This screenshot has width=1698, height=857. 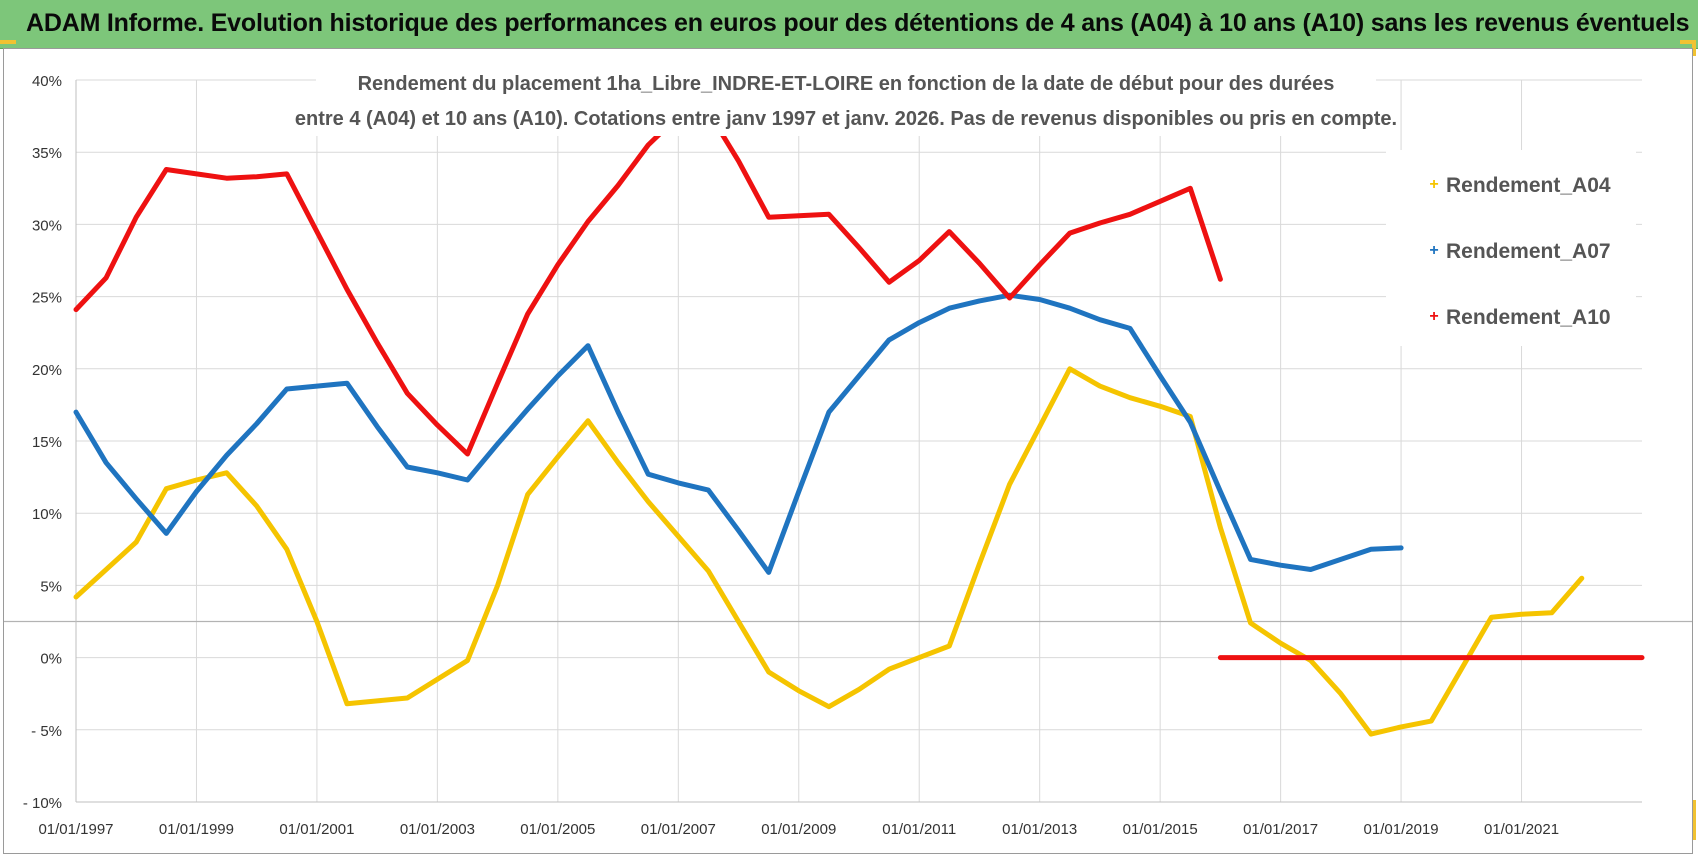 What do you see at coordinates (47, 442) in the screenshot?
I see `y-tick-label: 15%` at bounding box center [47, 442].